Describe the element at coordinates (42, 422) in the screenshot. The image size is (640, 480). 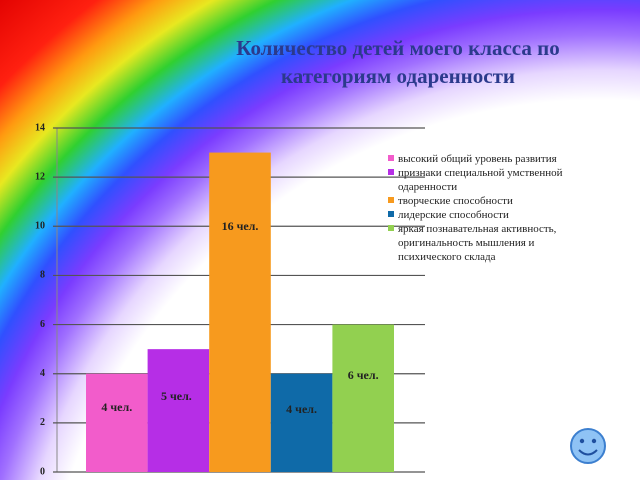
I see `y-tick-label: 2` at that location.